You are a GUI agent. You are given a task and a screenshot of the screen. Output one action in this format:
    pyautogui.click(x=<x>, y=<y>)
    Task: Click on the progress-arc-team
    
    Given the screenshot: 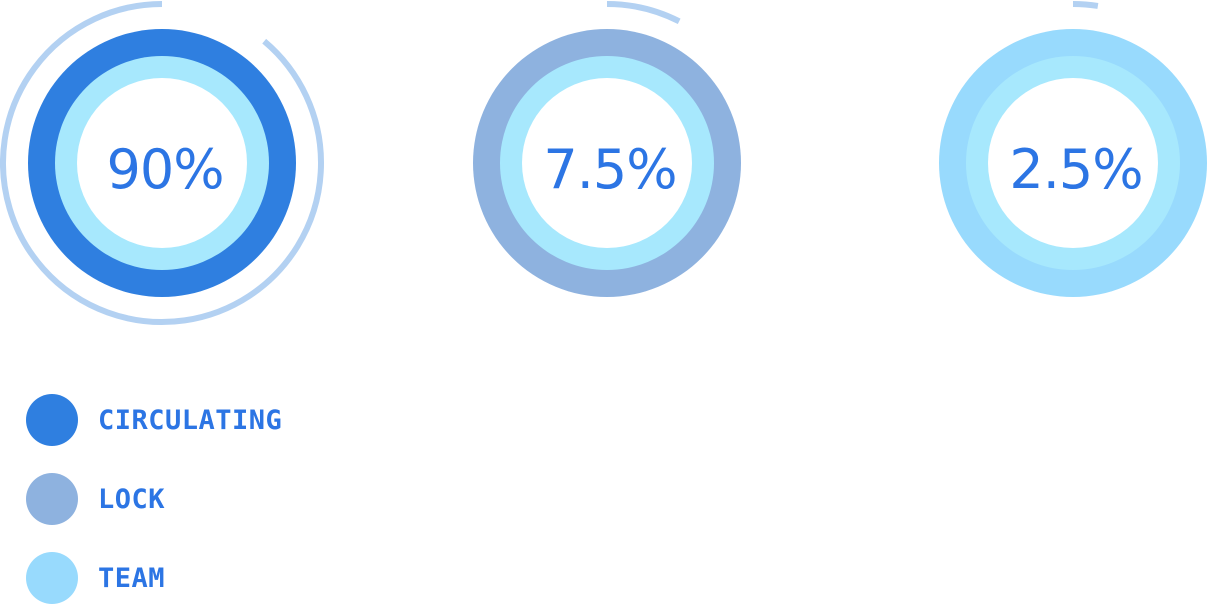 What is the action you would take?
    pyautogui.click(x=1085, y=5)
    